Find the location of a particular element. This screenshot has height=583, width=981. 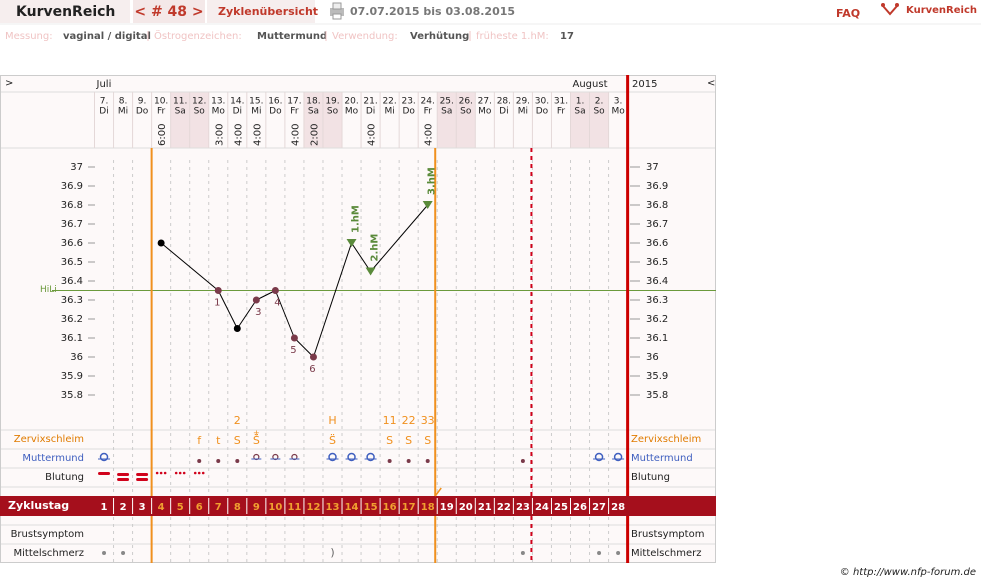

cycle-day: 23 is located at coordinates (523, 507).